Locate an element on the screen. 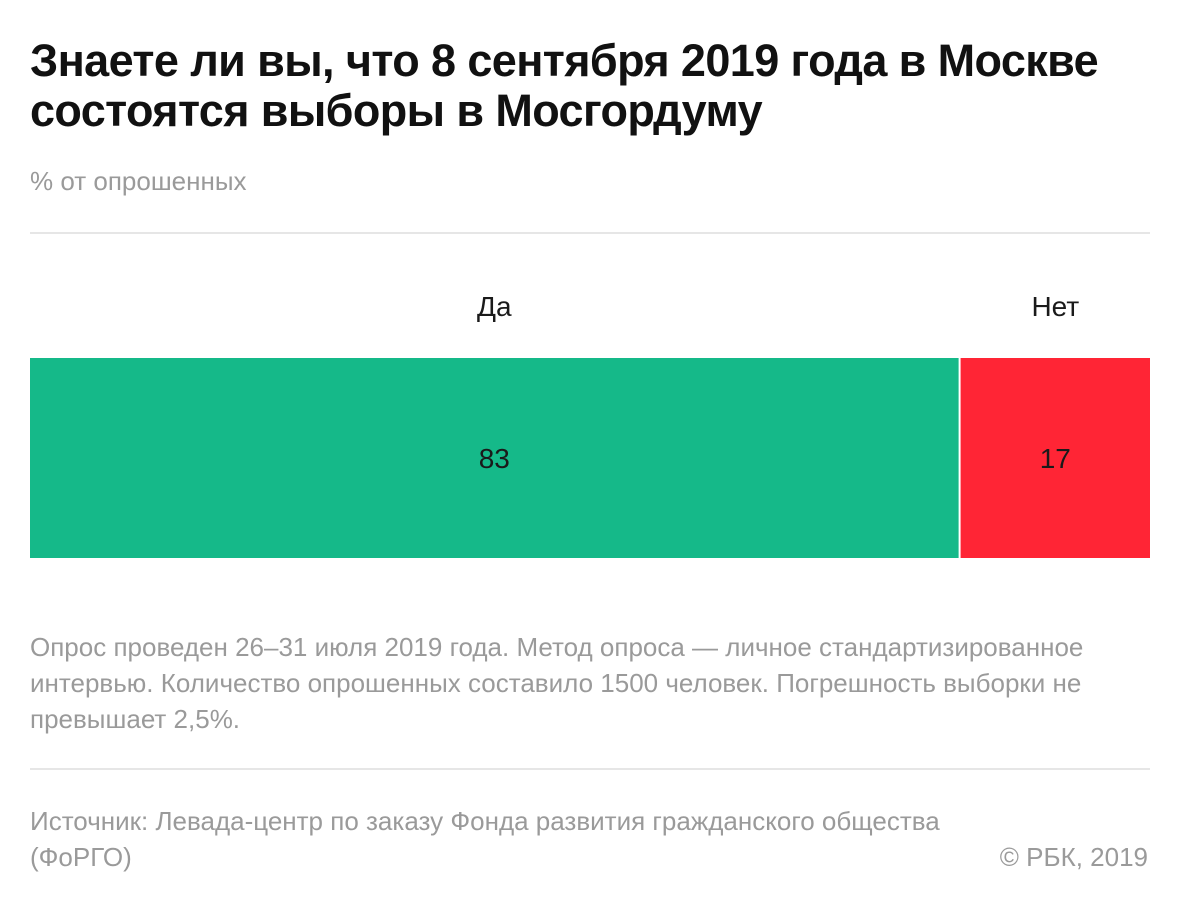 This screenshot has width=1180, height=906. value-label-2: 17 is located at coordinates (1055, 458).